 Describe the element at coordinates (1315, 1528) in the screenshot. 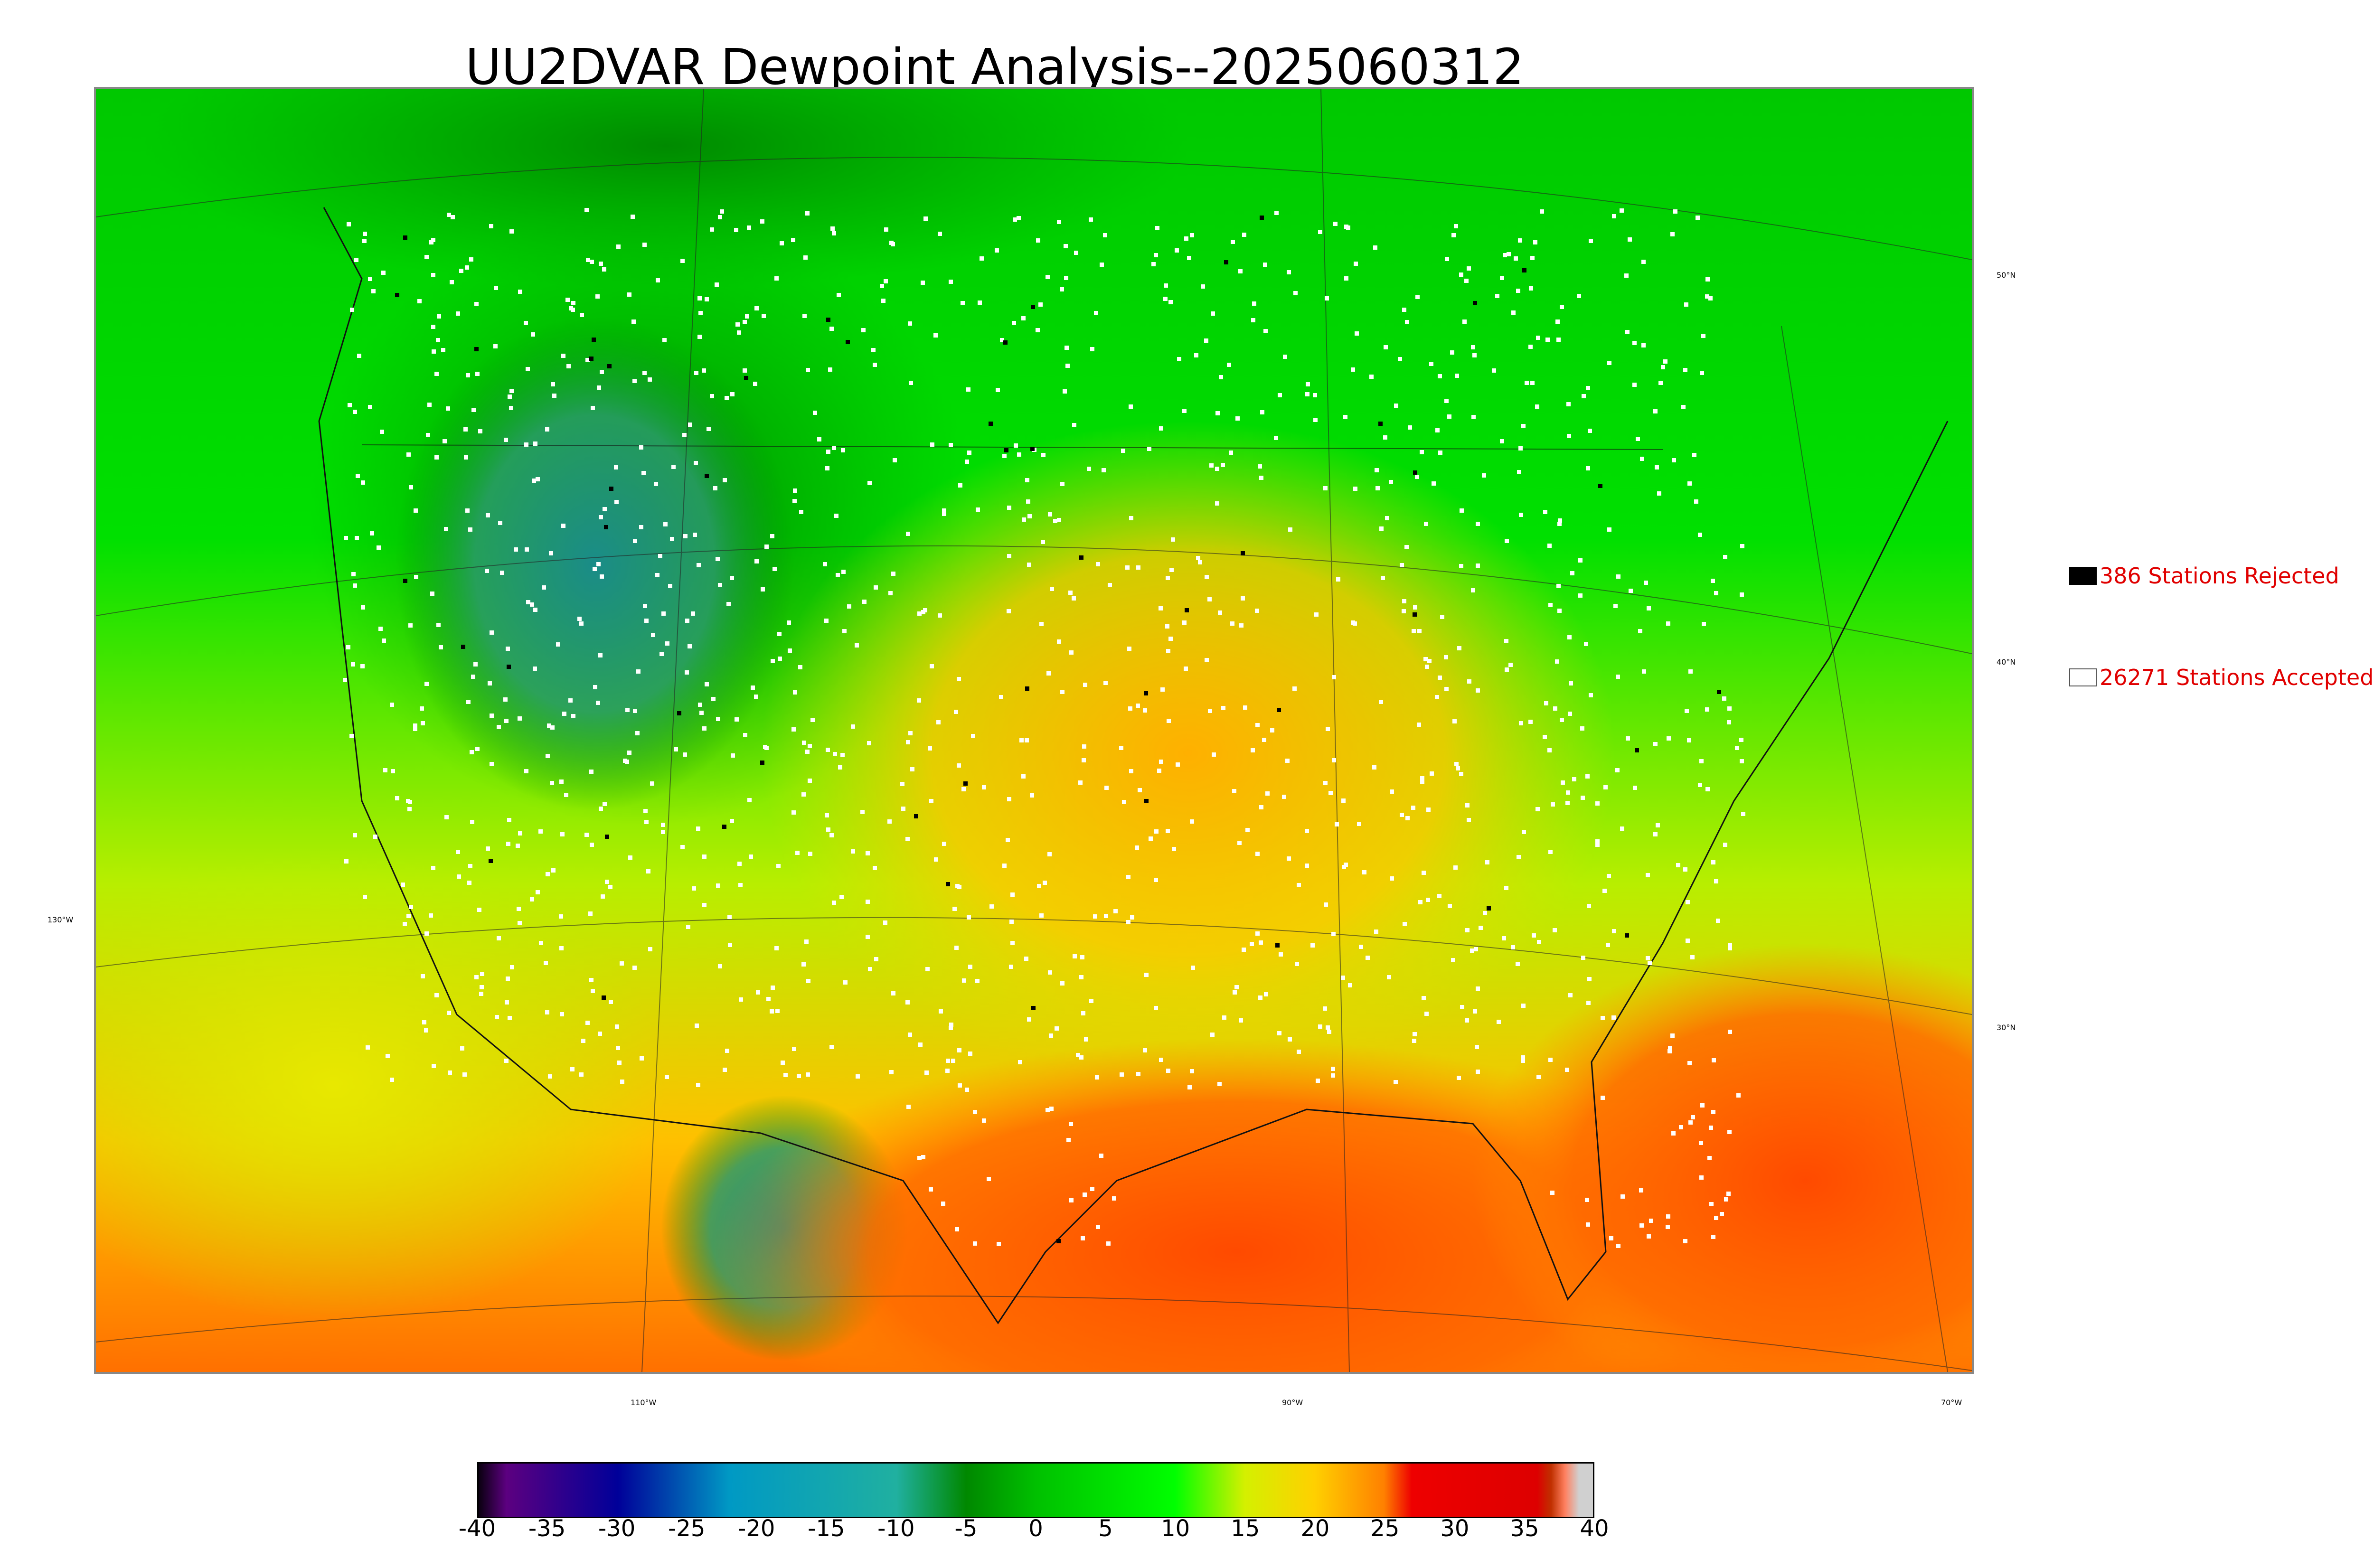

I see `colorbar-tick: 20` at that location.